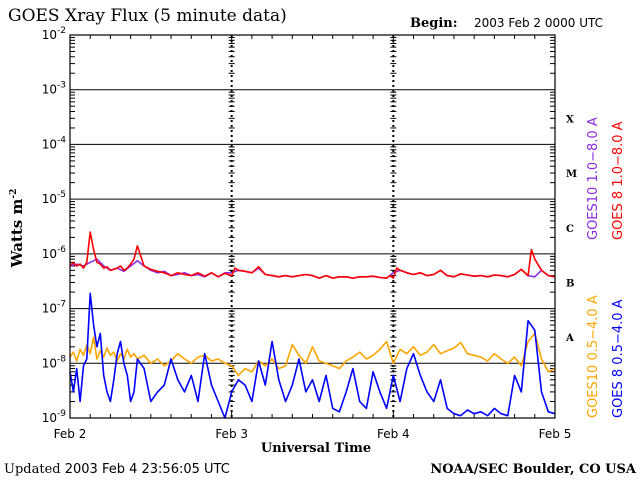 The image size is (640, 480). What do you see at coordinates (54, 143) in the screenshot?
I see `y-tick-label: 10⁻⁴` at bounding box center [54, 143].